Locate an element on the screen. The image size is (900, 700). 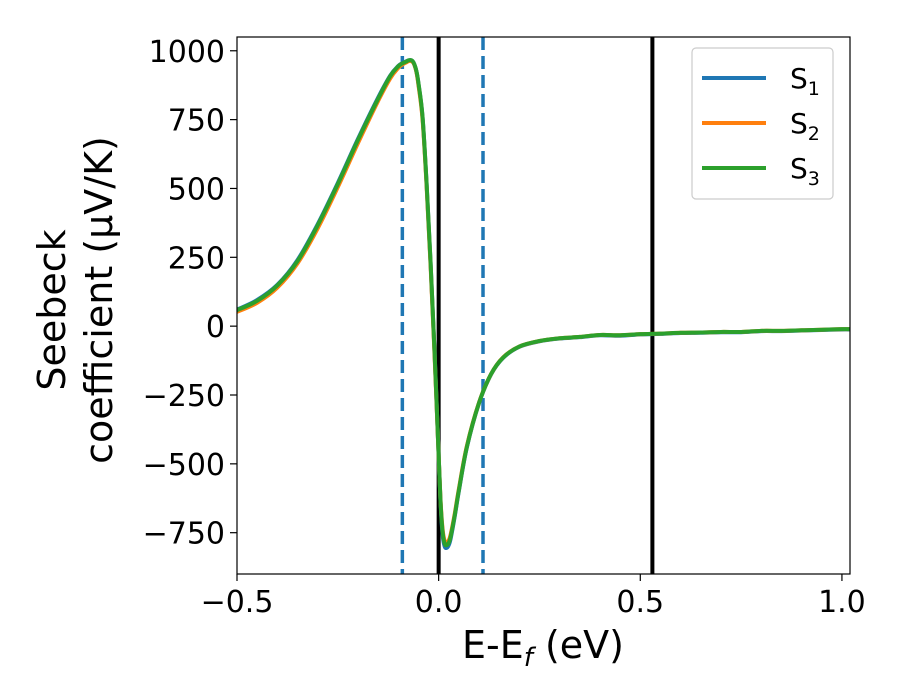
y-axis-ticks: 1000 750 500 250 0 −250 −500 −750 is located at coordinates (190, 293).